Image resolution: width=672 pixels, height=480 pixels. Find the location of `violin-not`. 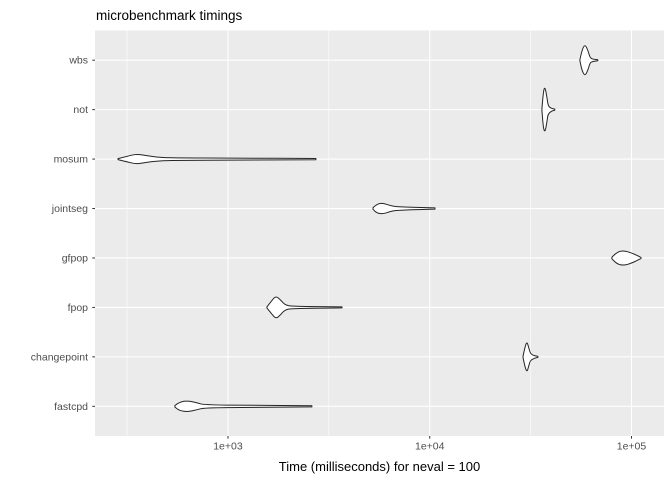

violin-not is located at coordinates (548, 109).